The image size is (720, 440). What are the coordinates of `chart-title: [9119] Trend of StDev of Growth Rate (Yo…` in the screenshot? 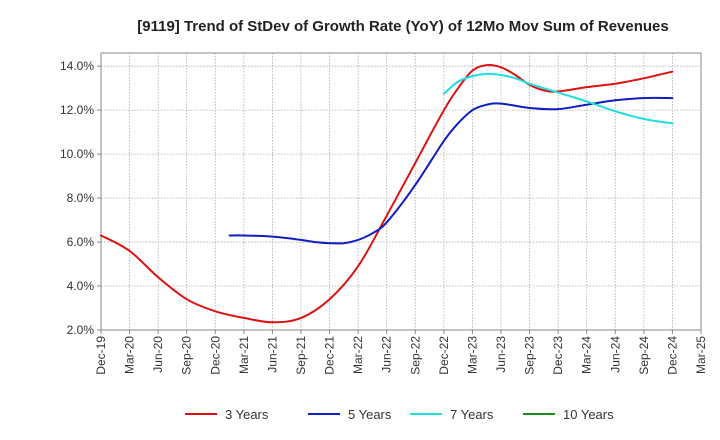 It's located at (402, 26).